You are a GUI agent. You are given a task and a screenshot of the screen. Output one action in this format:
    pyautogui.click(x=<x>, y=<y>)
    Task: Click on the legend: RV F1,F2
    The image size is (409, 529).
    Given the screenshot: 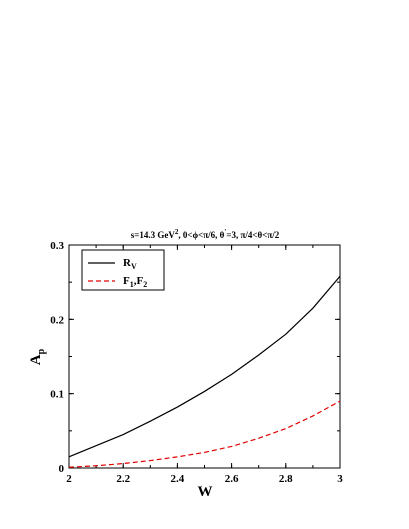 What is the action you would take?
    pyautogui.click(x=123, y=270)
    